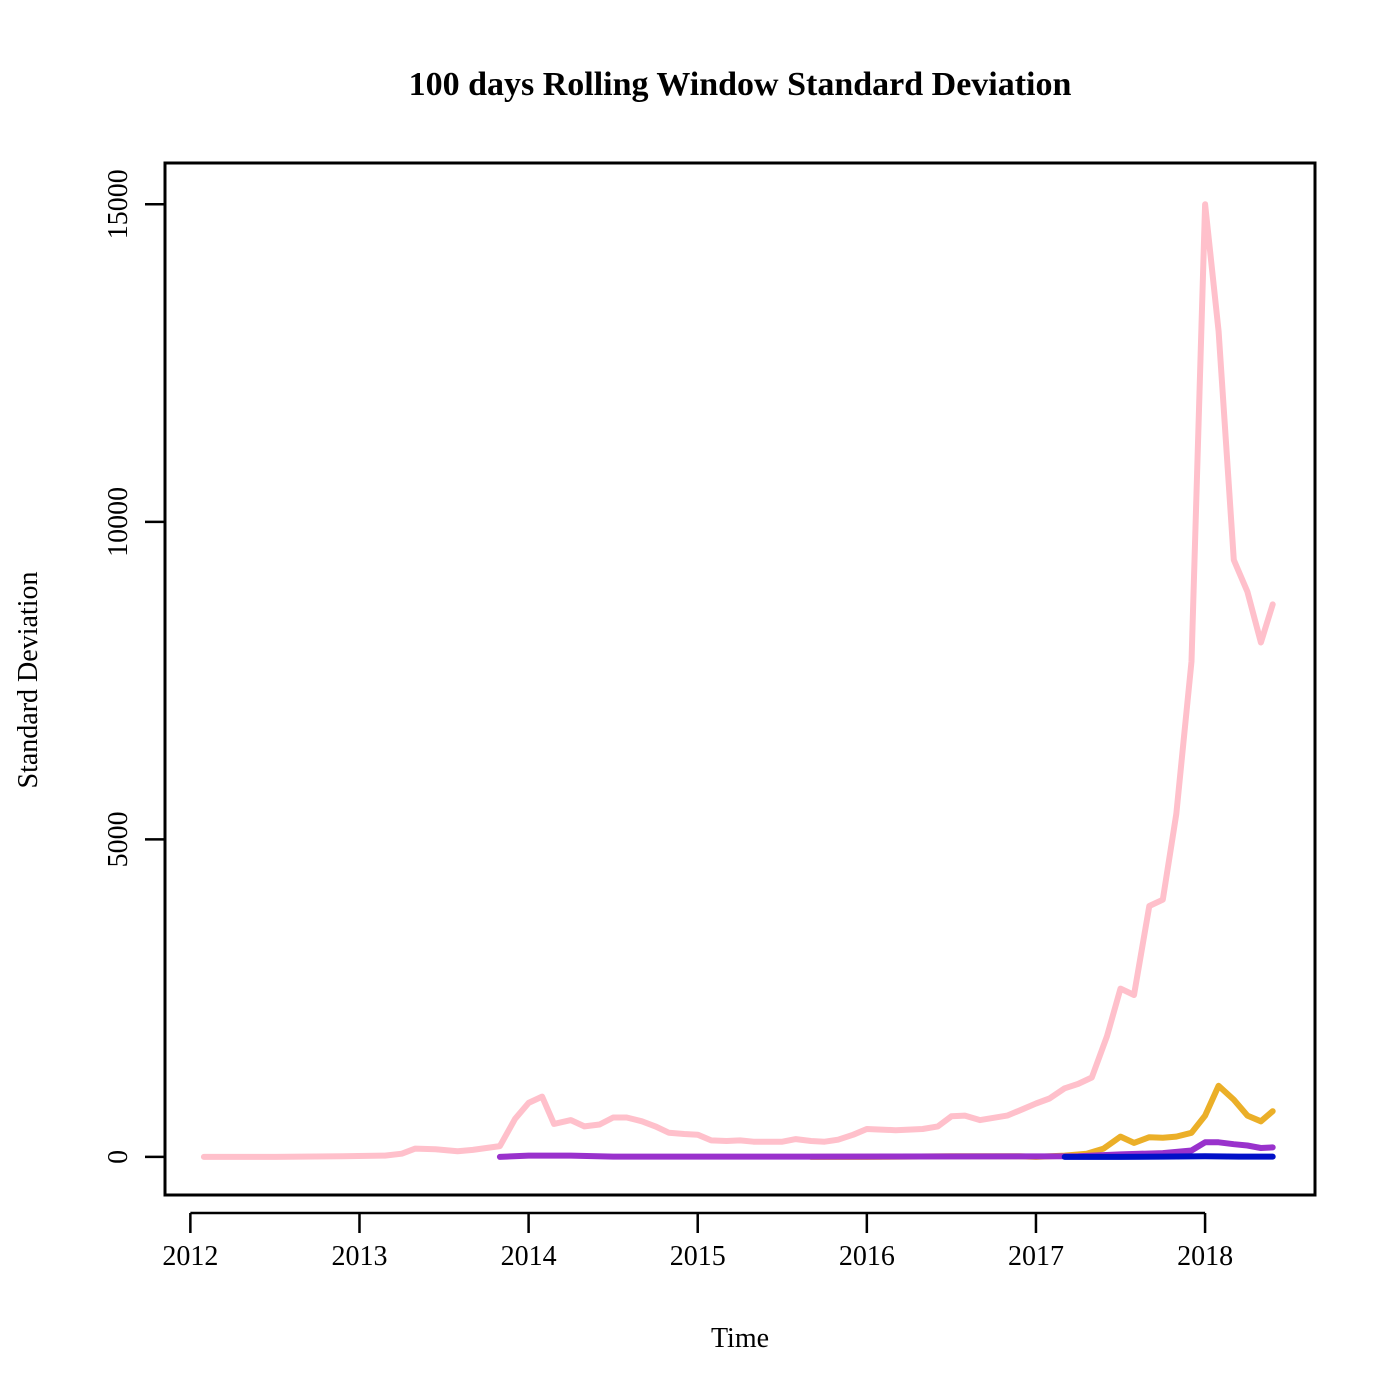 The image size is (1400, 1400). Describe the element at coordinates (118, 839) in the screenshot. I see `y-tick-label: 5000` at that location.